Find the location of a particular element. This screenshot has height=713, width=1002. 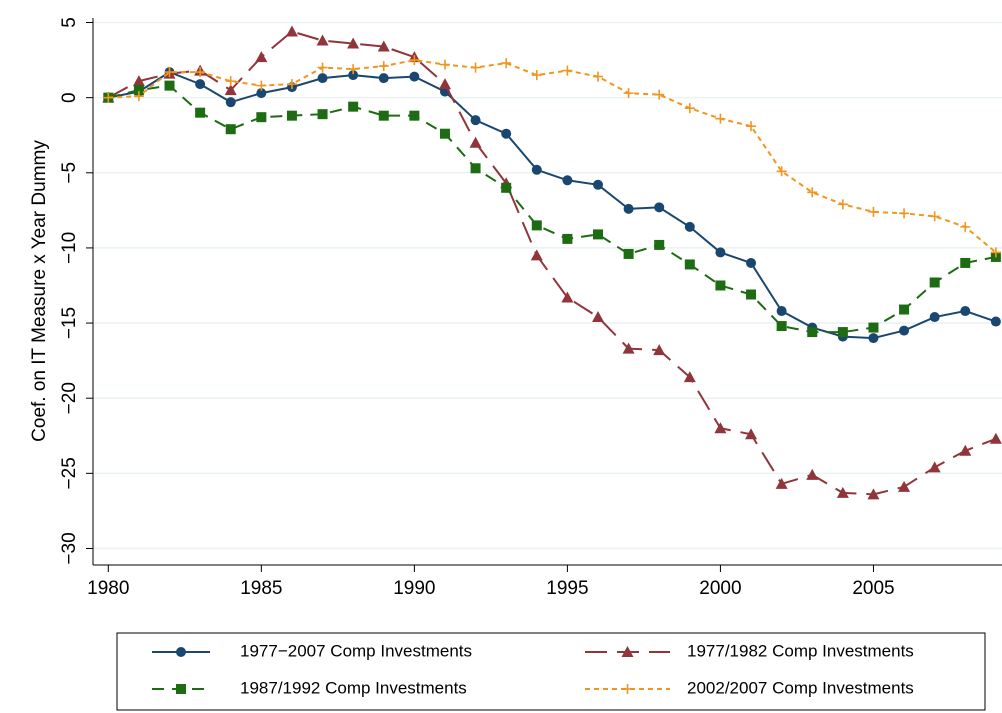

x-tick-label: 1995 is located at coordinates (567, 588).